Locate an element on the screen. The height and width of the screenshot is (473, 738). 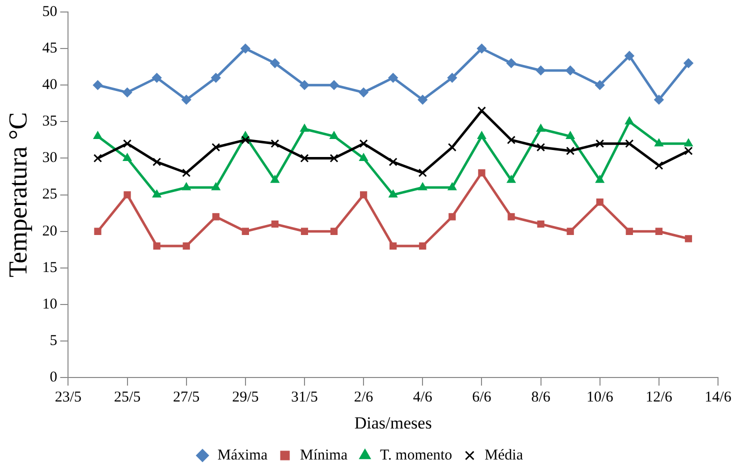
legend-label: Média is located at coordinates (504, 455).